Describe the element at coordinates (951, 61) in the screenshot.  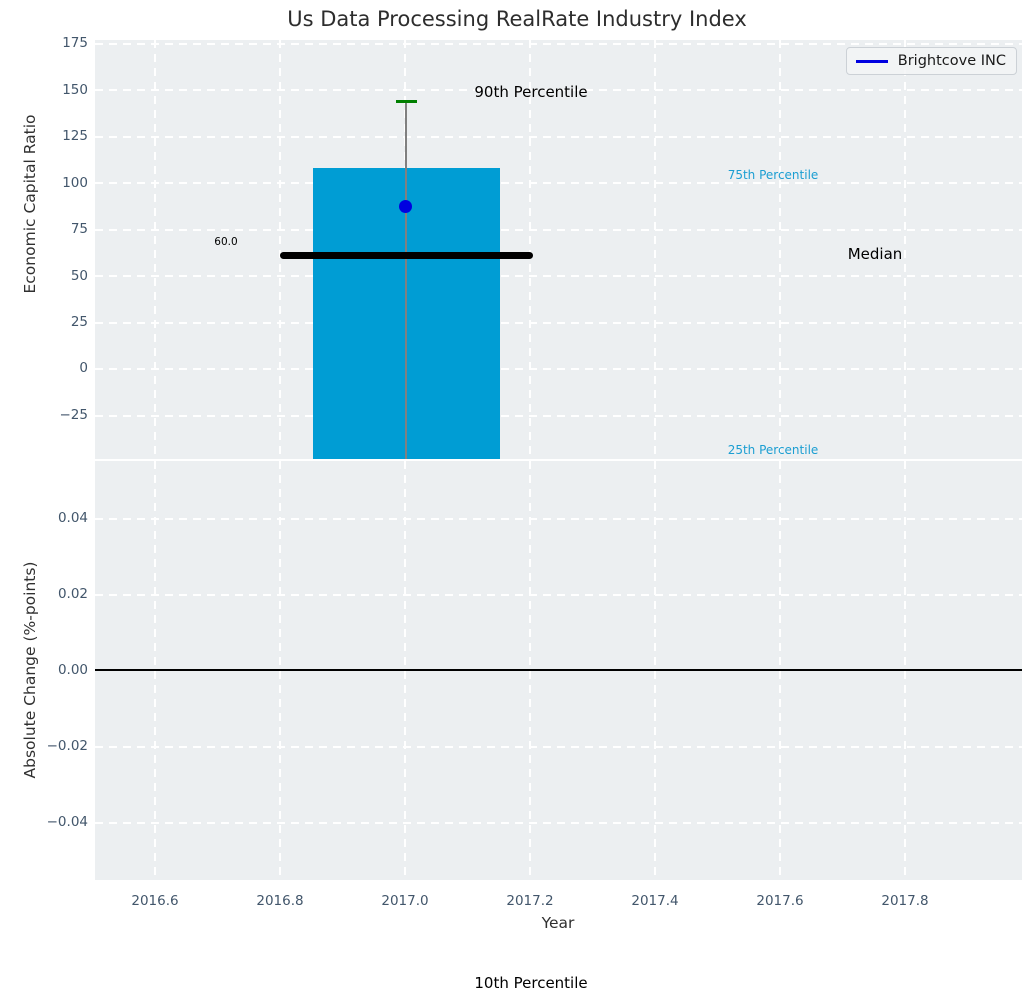
I see `legend-label: Brightcove INC` at that location.